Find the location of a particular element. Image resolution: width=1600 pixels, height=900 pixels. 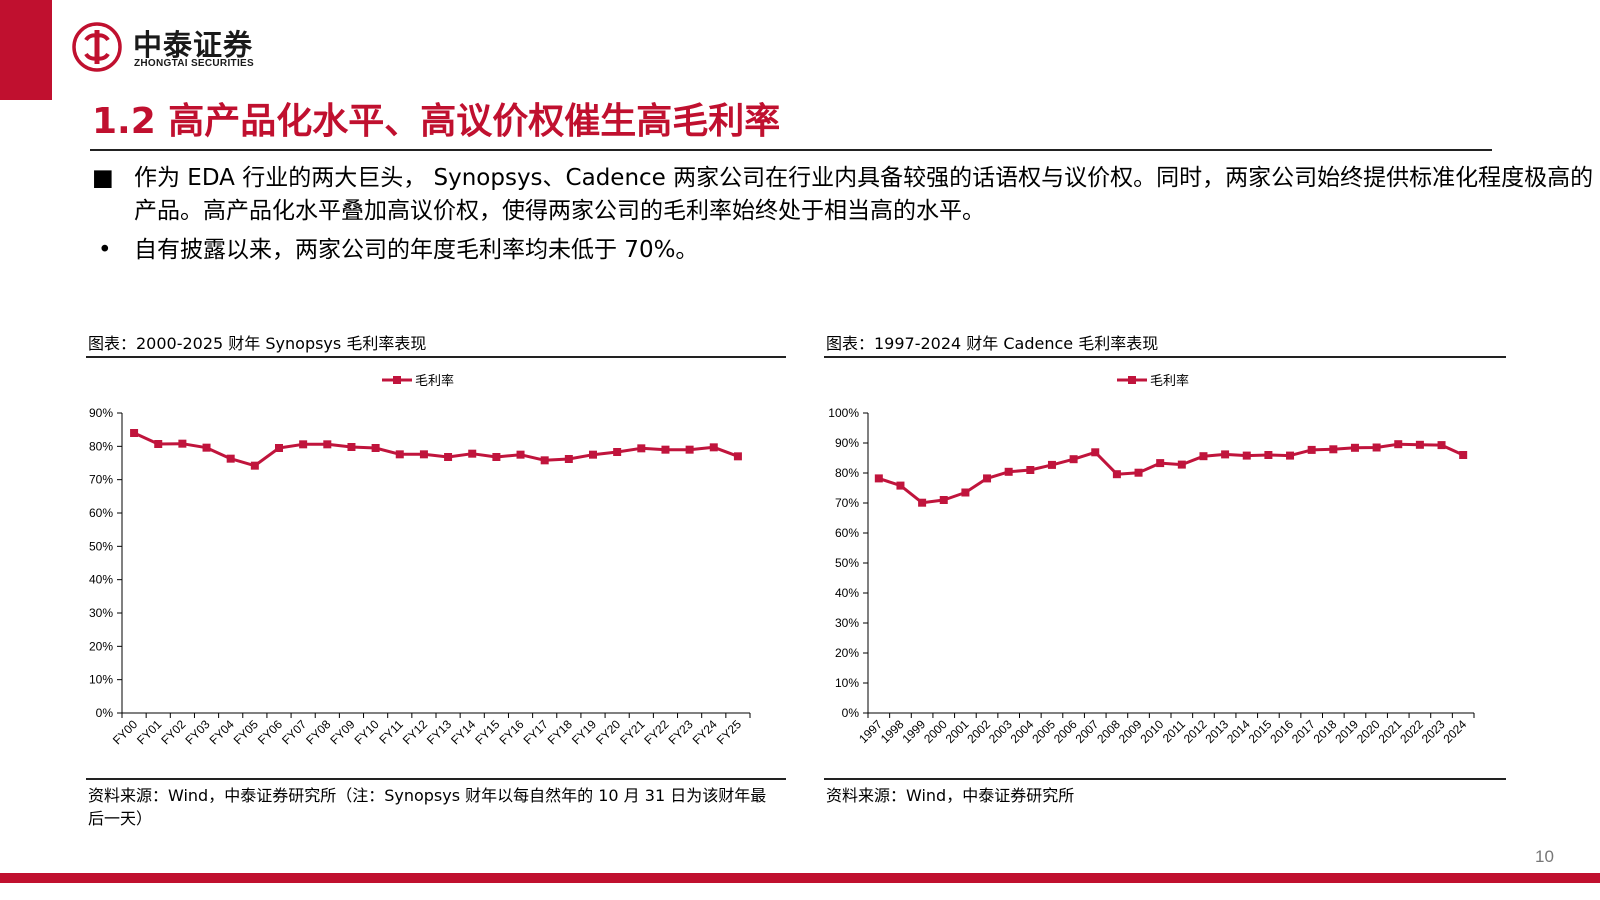

x-tick-label: FY18 is located at coordinates (560, 732).